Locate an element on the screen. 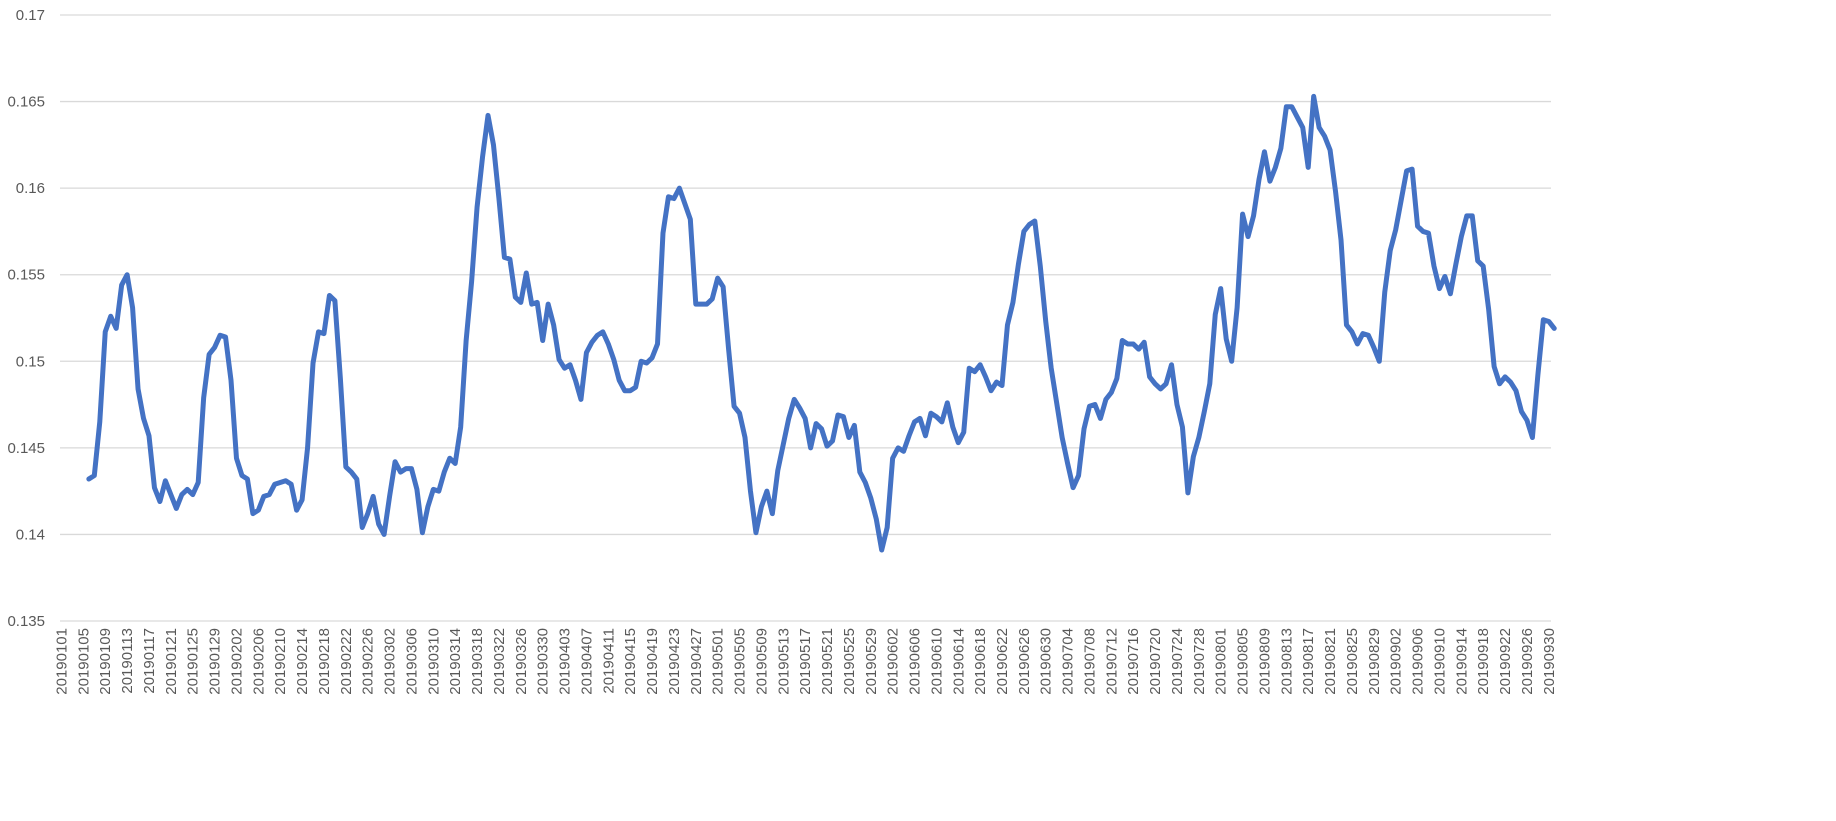  x-tick-label: 20190910 is located at coordinates (1439, 661).